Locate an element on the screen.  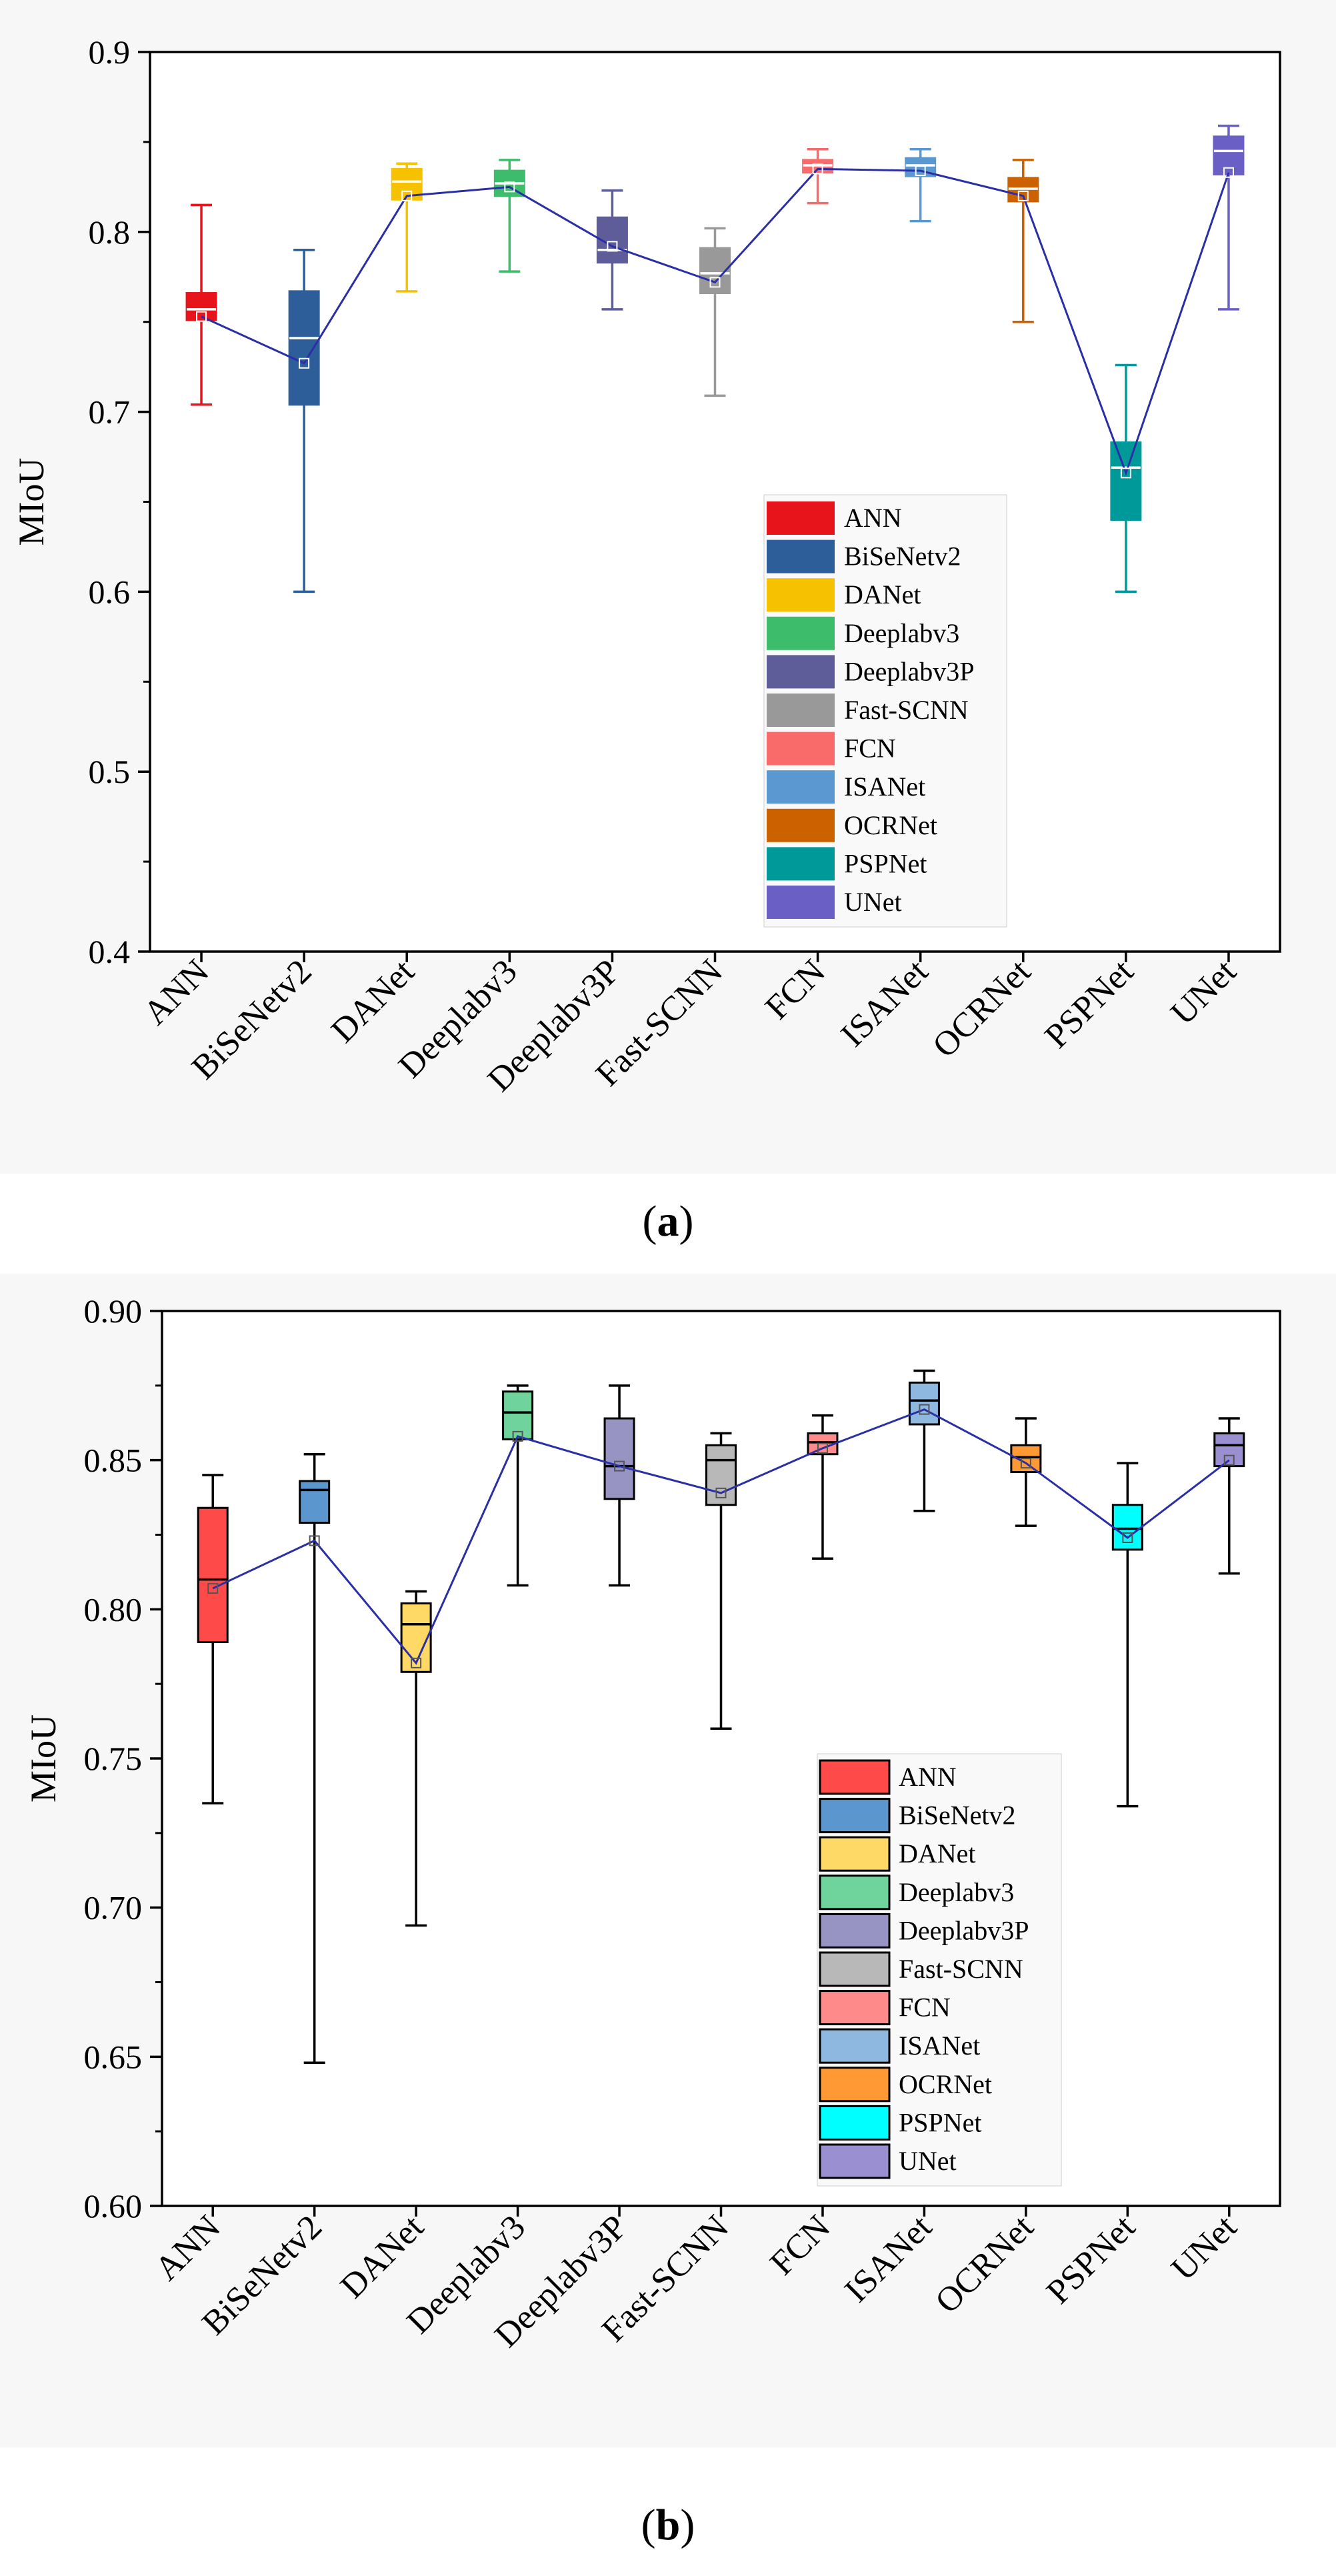
y-tick-label: 0.5 is located at coordinates (110, 771).